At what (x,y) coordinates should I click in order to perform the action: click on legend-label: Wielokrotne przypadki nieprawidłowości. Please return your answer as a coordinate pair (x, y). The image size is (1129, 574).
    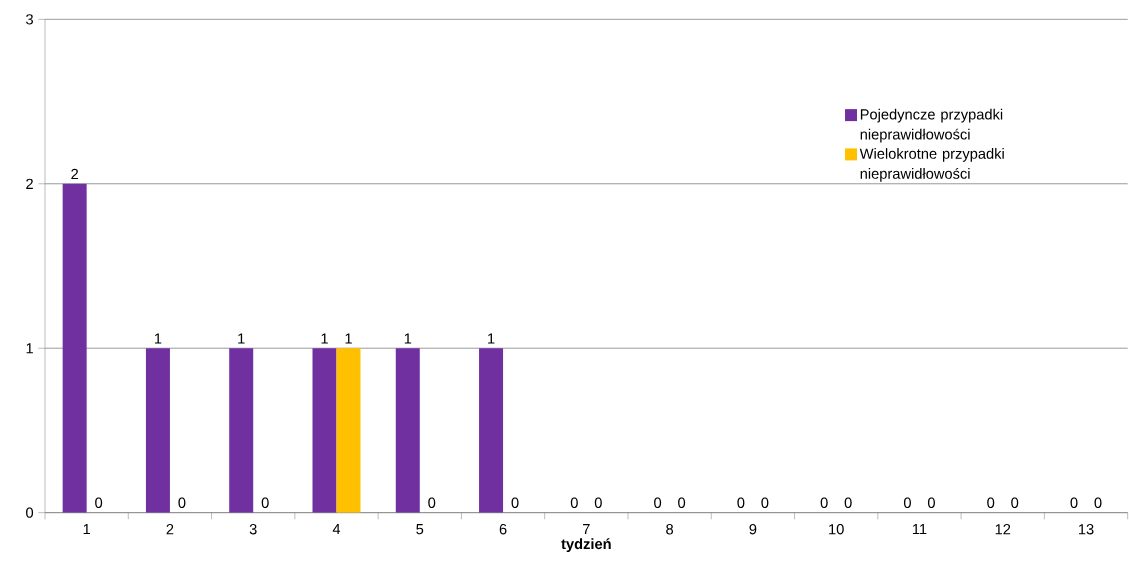
    Looking at the image, I should click on (931, 165).